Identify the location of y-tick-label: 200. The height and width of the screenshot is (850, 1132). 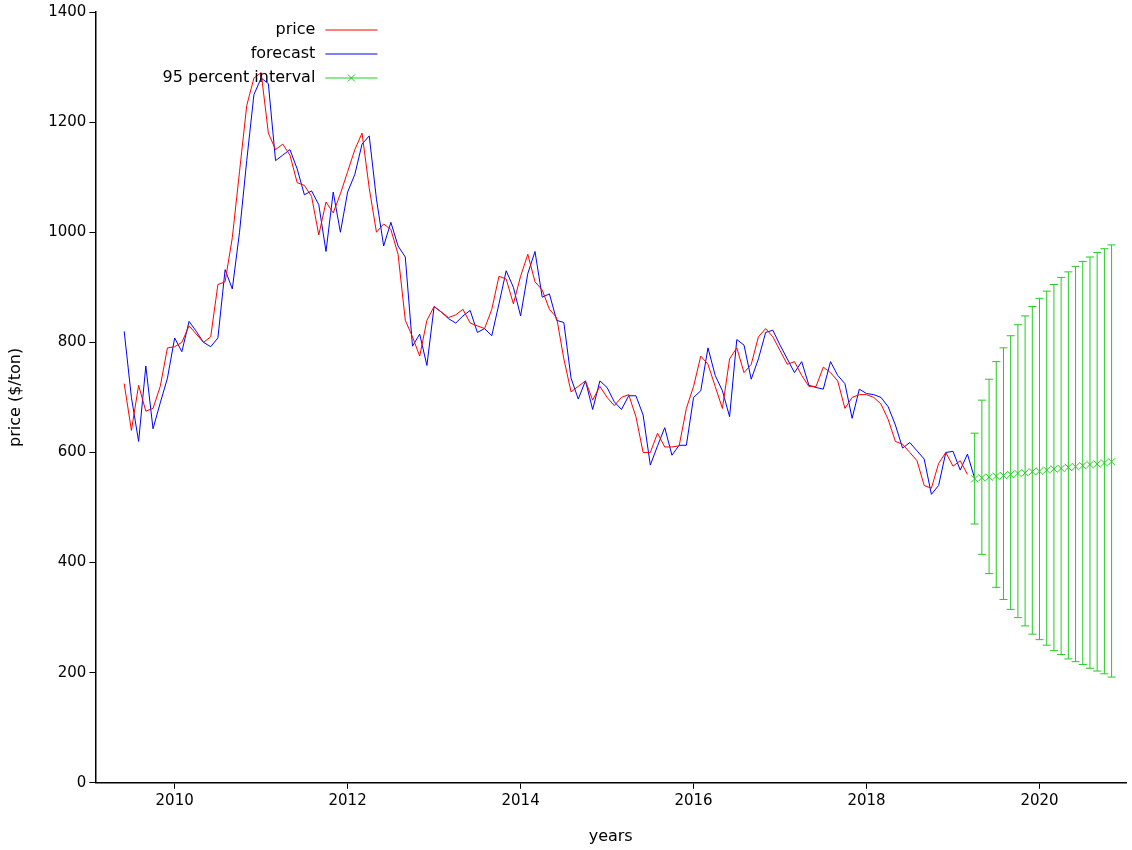
(72, 671).